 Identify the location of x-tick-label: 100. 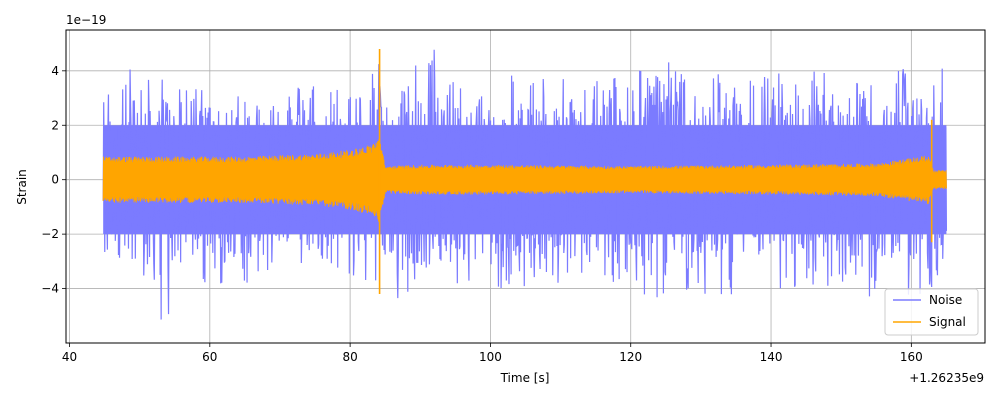
(490, 357).